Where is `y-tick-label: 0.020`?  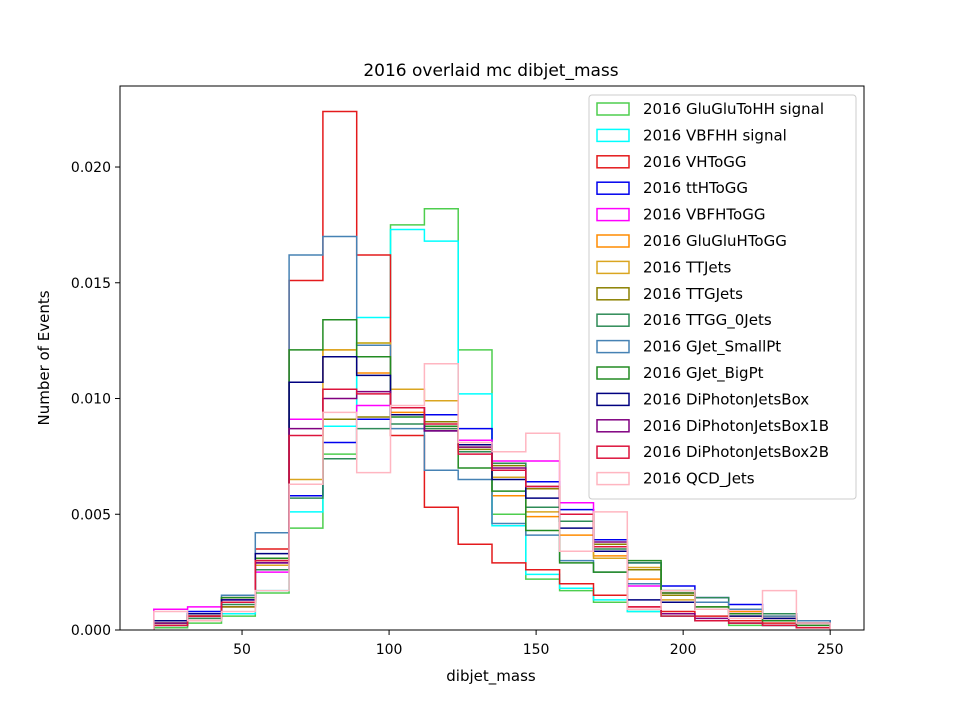
y-tick-label: 0.020 is located at coordinates (91, 168).